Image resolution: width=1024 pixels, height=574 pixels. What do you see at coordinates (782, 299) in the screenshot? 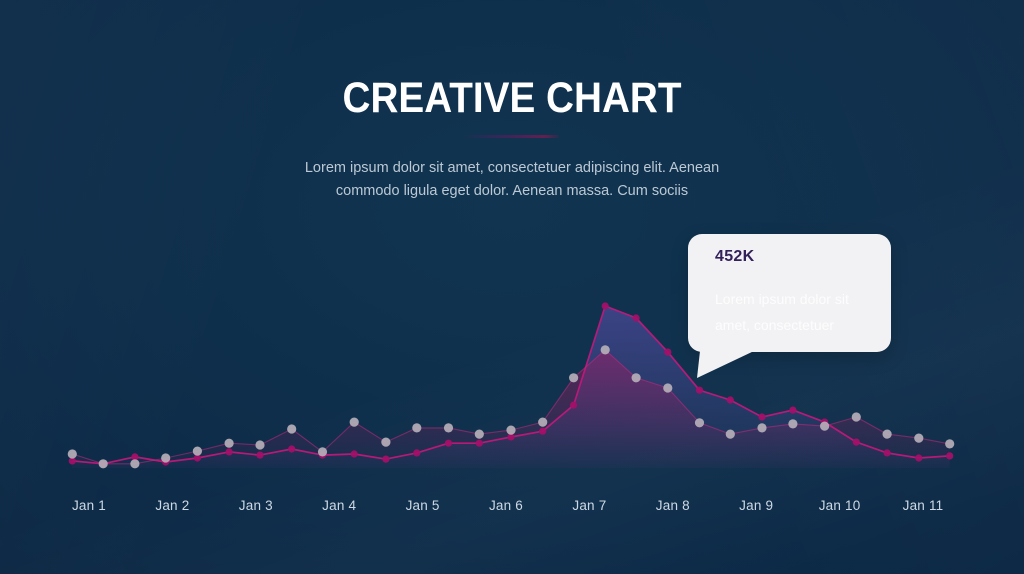
I see `callout-text-line-1: Lorem ipsum dolor sit` at bounding box center [782, 299].